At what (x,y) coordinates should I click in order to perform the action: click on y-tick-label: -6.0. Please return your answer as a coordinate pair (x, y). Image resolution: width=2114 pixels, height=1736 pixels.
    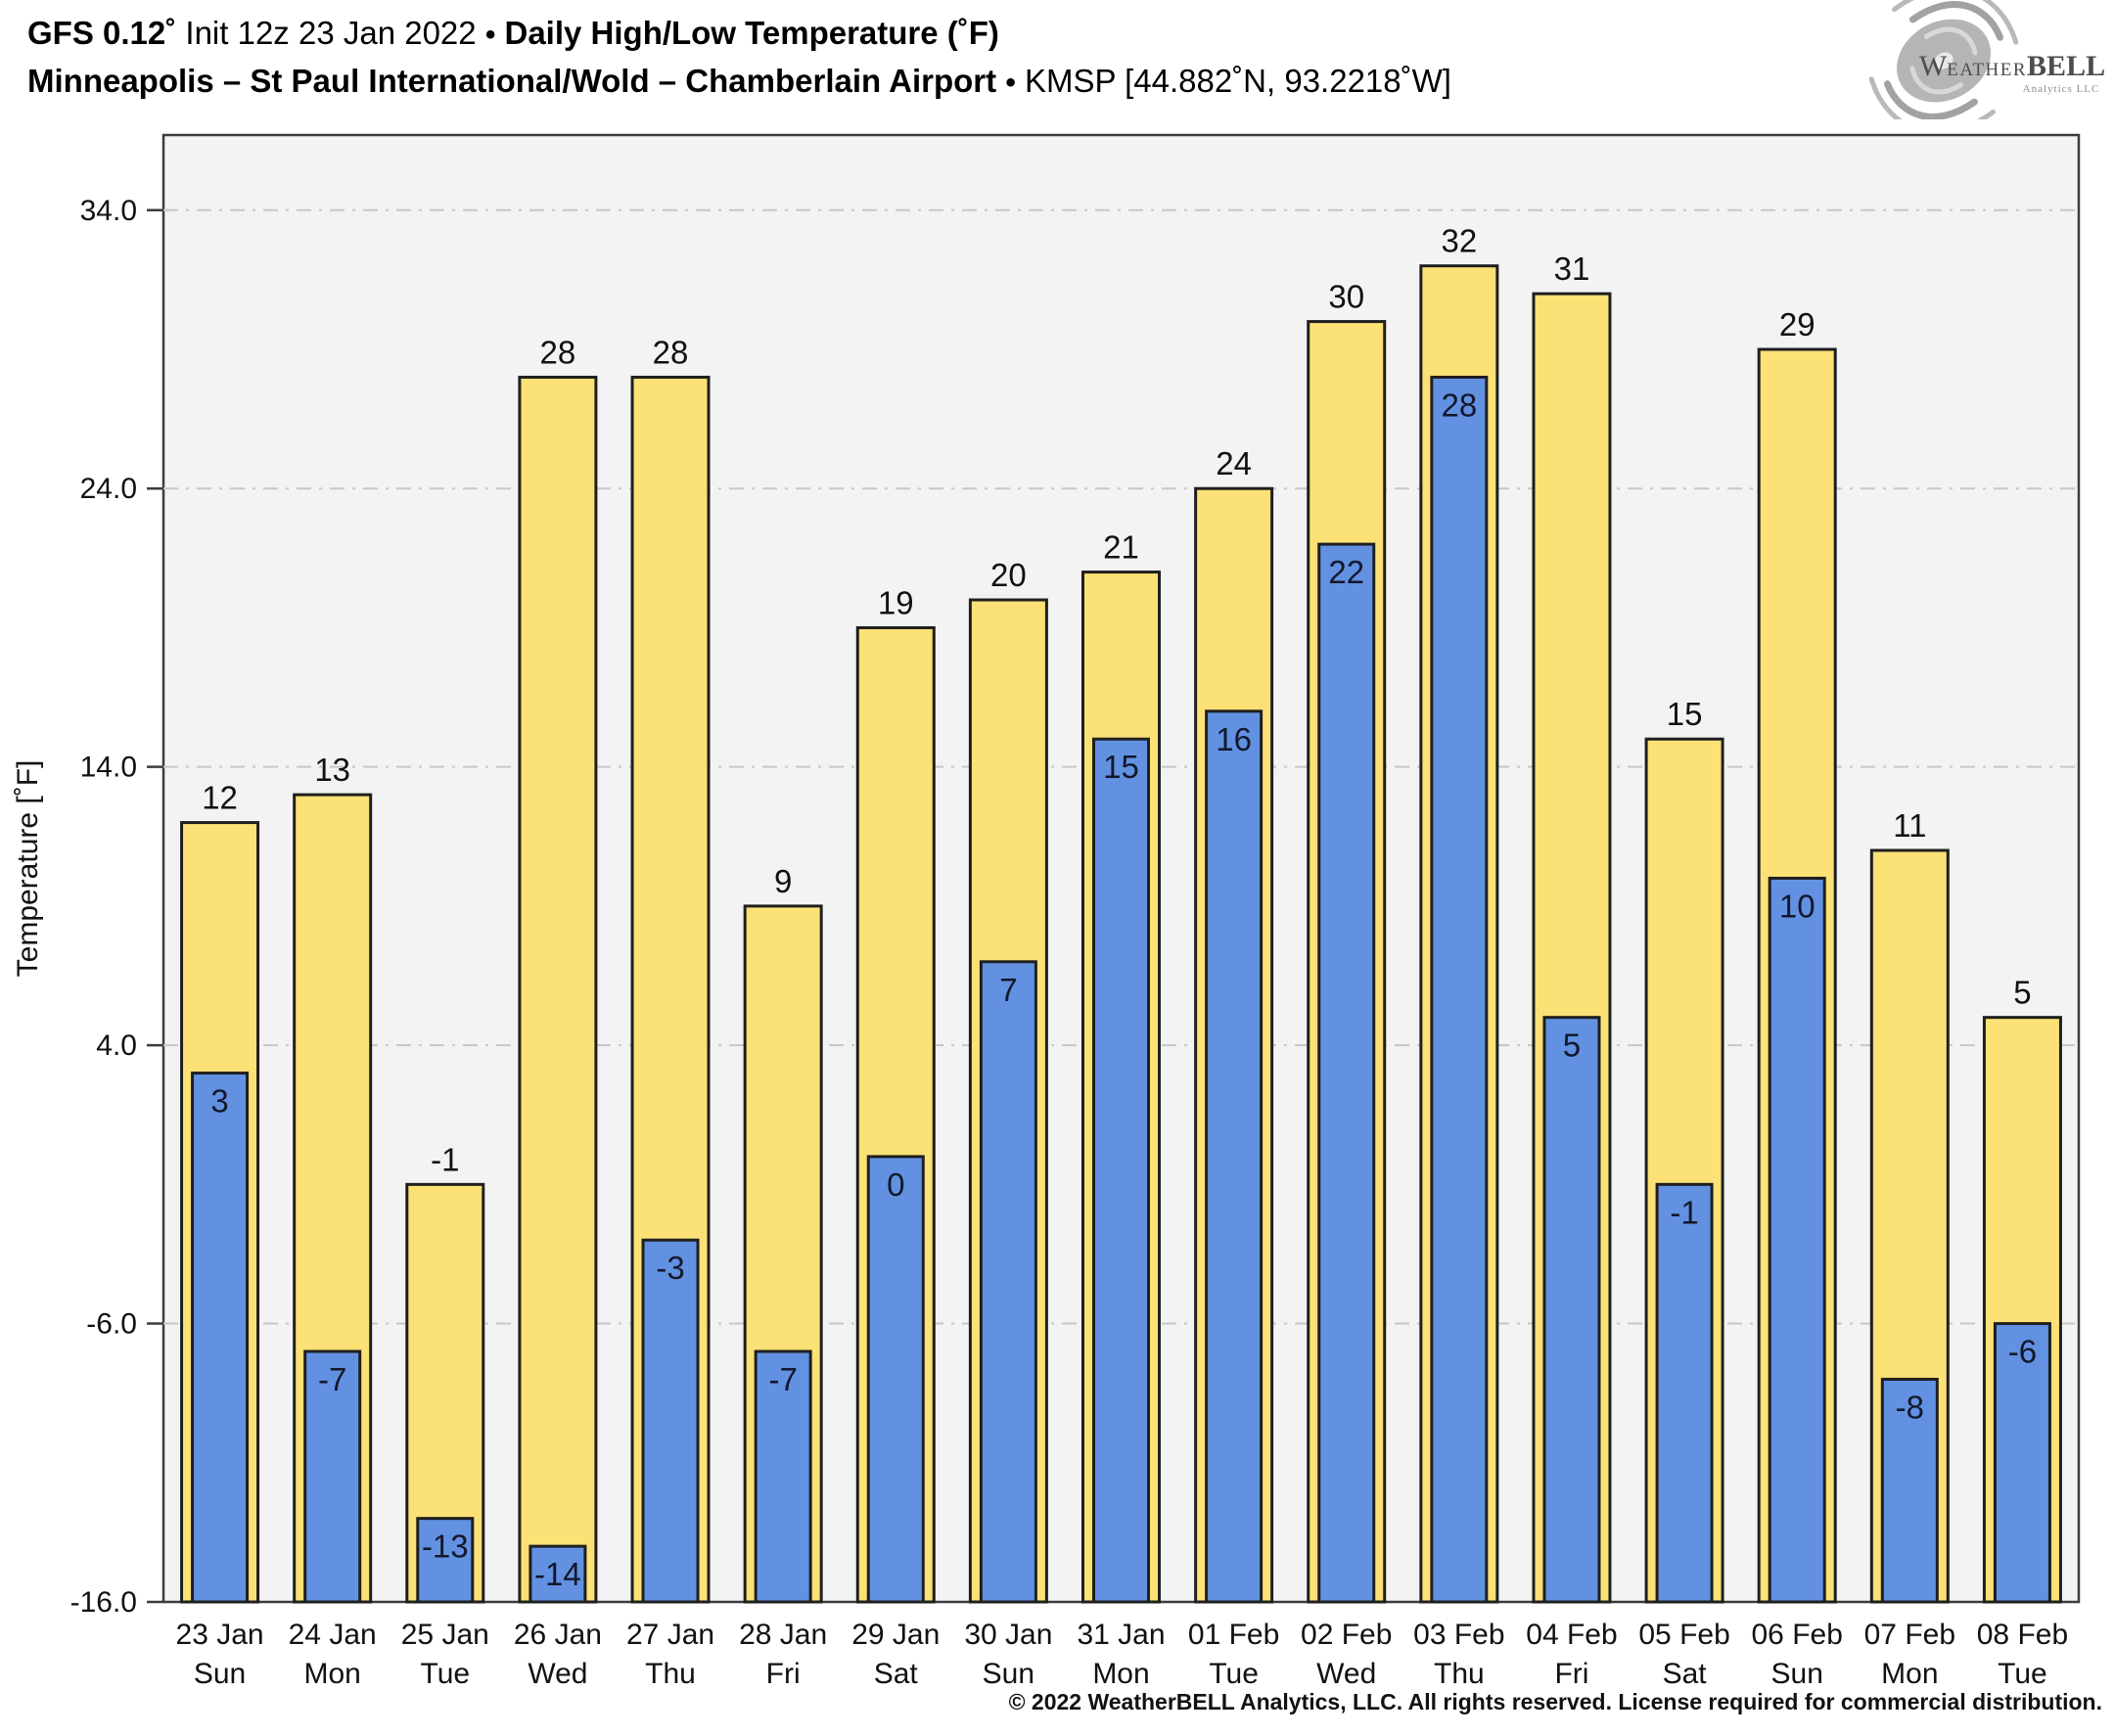
    Looking at the image, I should click on (111, 1325).